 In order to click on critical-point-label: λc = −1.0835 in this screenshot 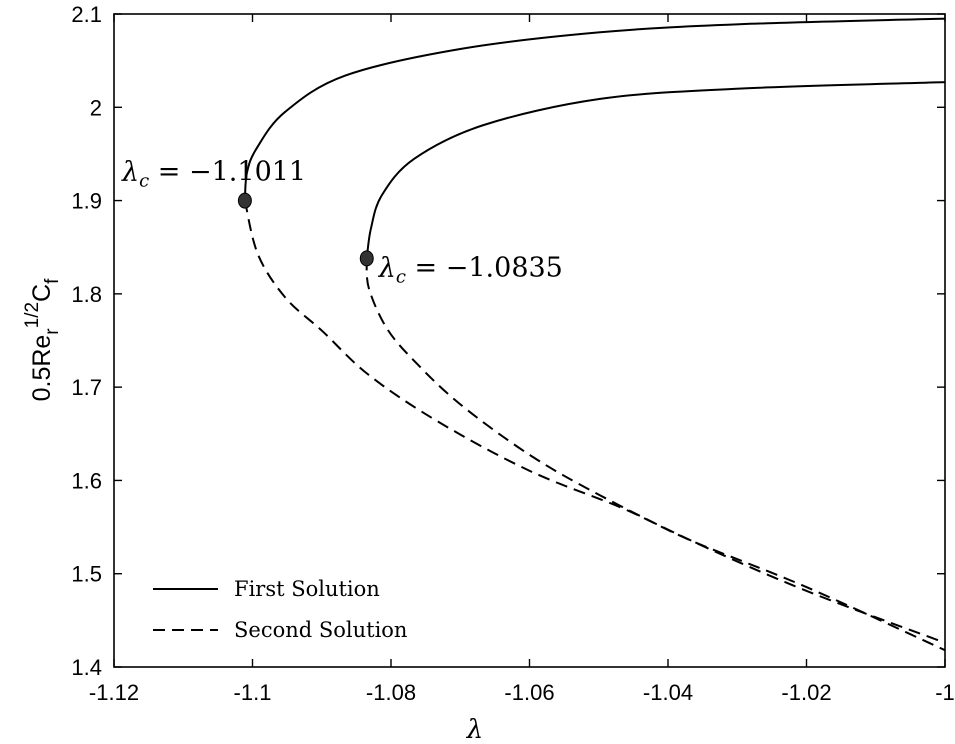, I will do `click(470, 269)`.